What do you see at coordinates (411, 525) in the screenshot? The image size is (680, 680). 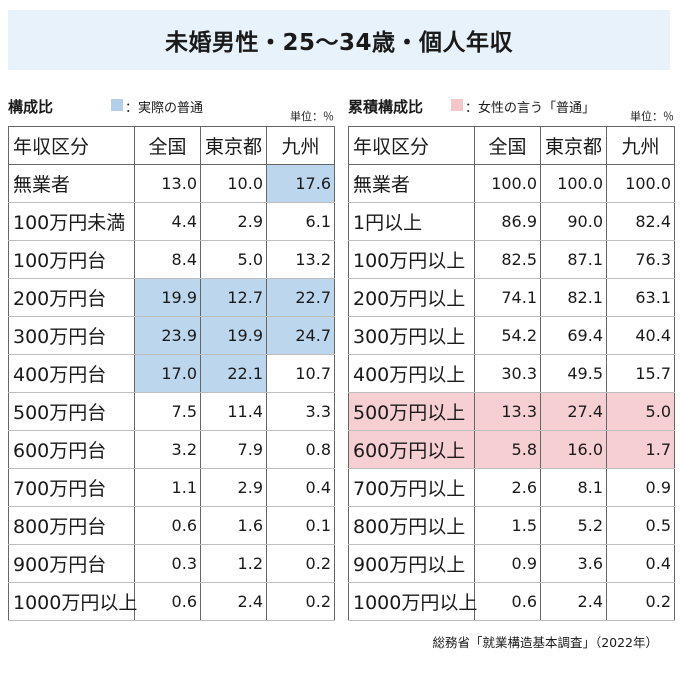 I see `row-label: 800万円以上` at bounding box center [411, 525].